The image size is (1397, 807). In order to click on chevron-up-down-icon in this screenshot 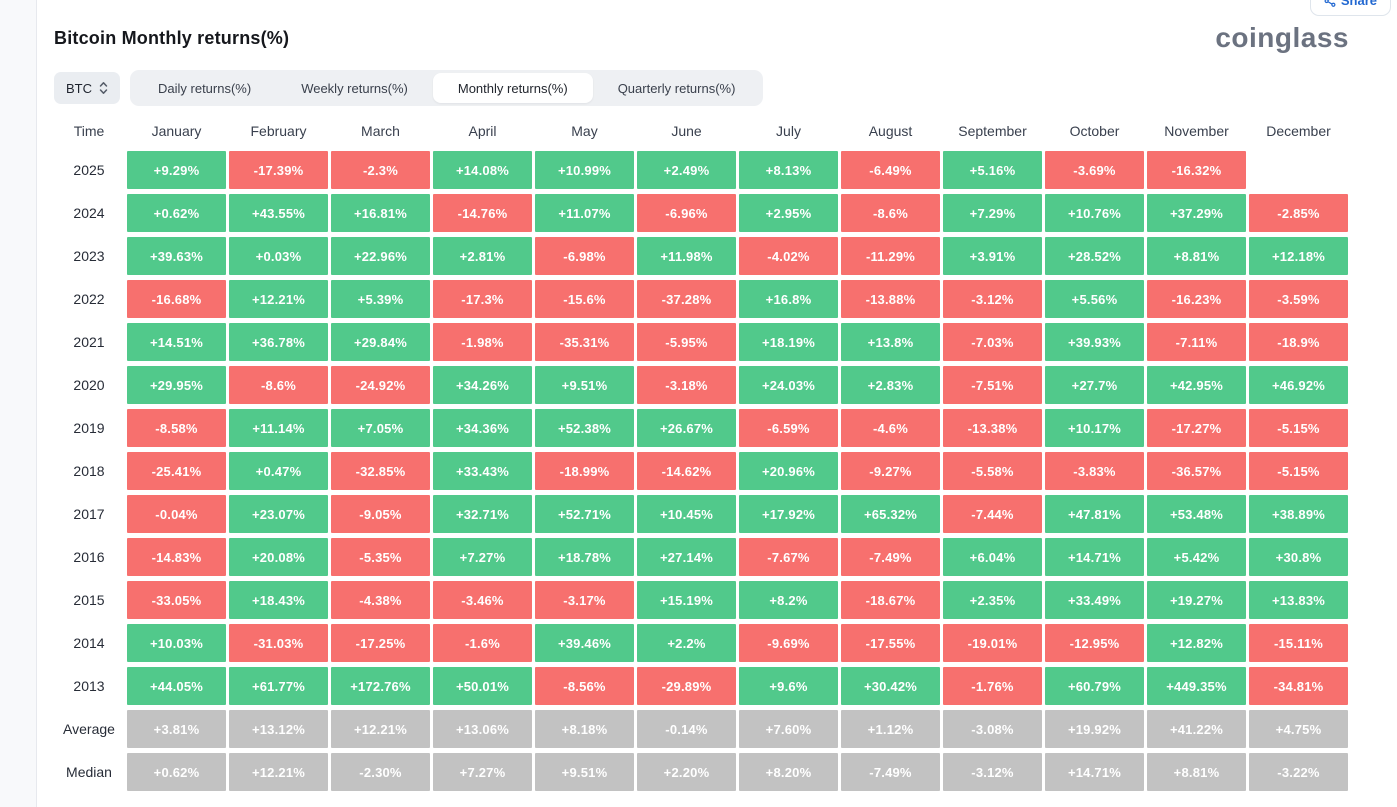, I will do `click(103, 88)`.